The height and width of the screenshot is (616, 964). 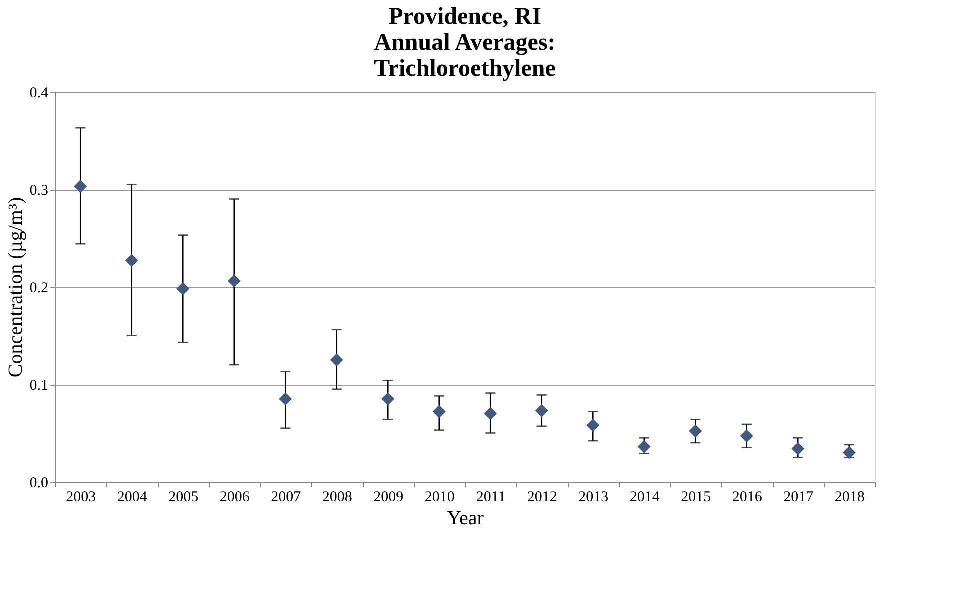 What do you see at coordinates (81, 498) in the screenshot?
I see `x-tick-label: 2003` at bounding box center [81, 498].